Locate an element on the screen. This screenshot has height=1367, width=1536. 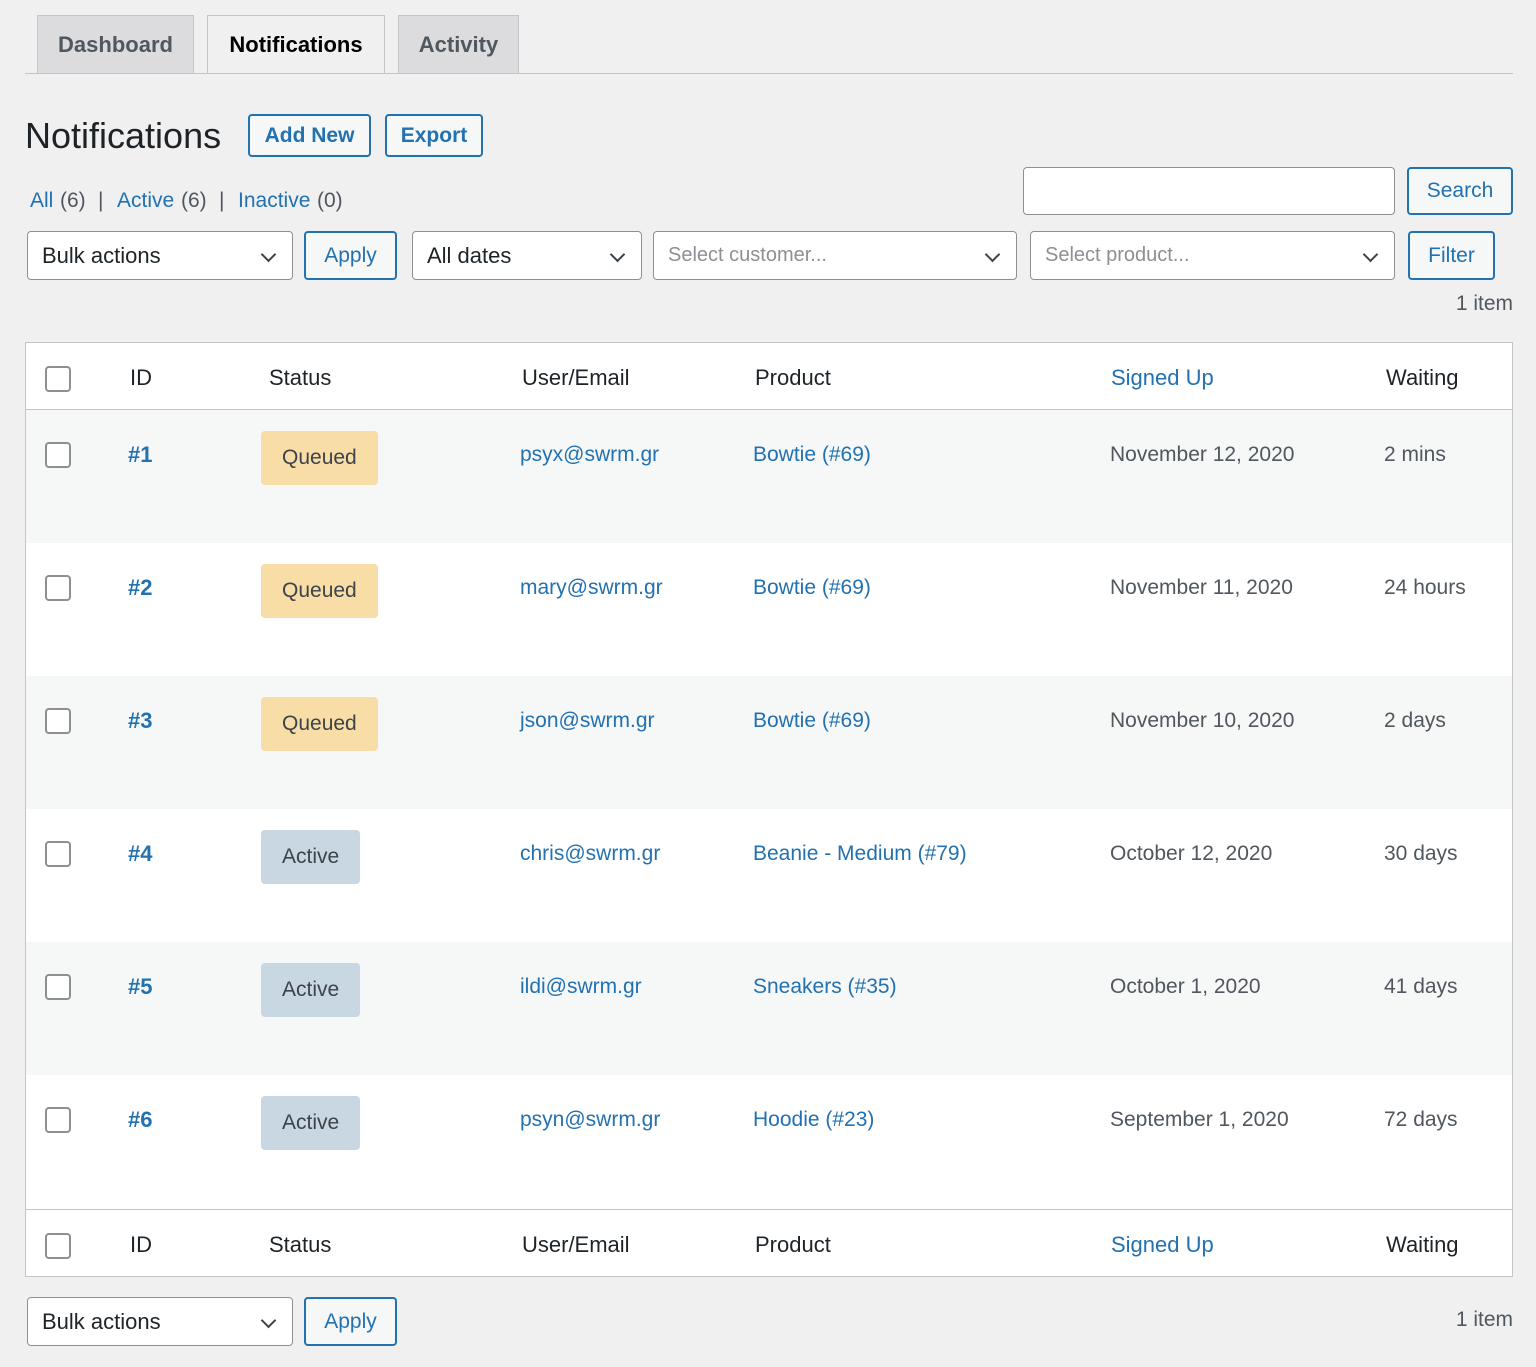
tab: Notifications is located at coordinates (296, 44).